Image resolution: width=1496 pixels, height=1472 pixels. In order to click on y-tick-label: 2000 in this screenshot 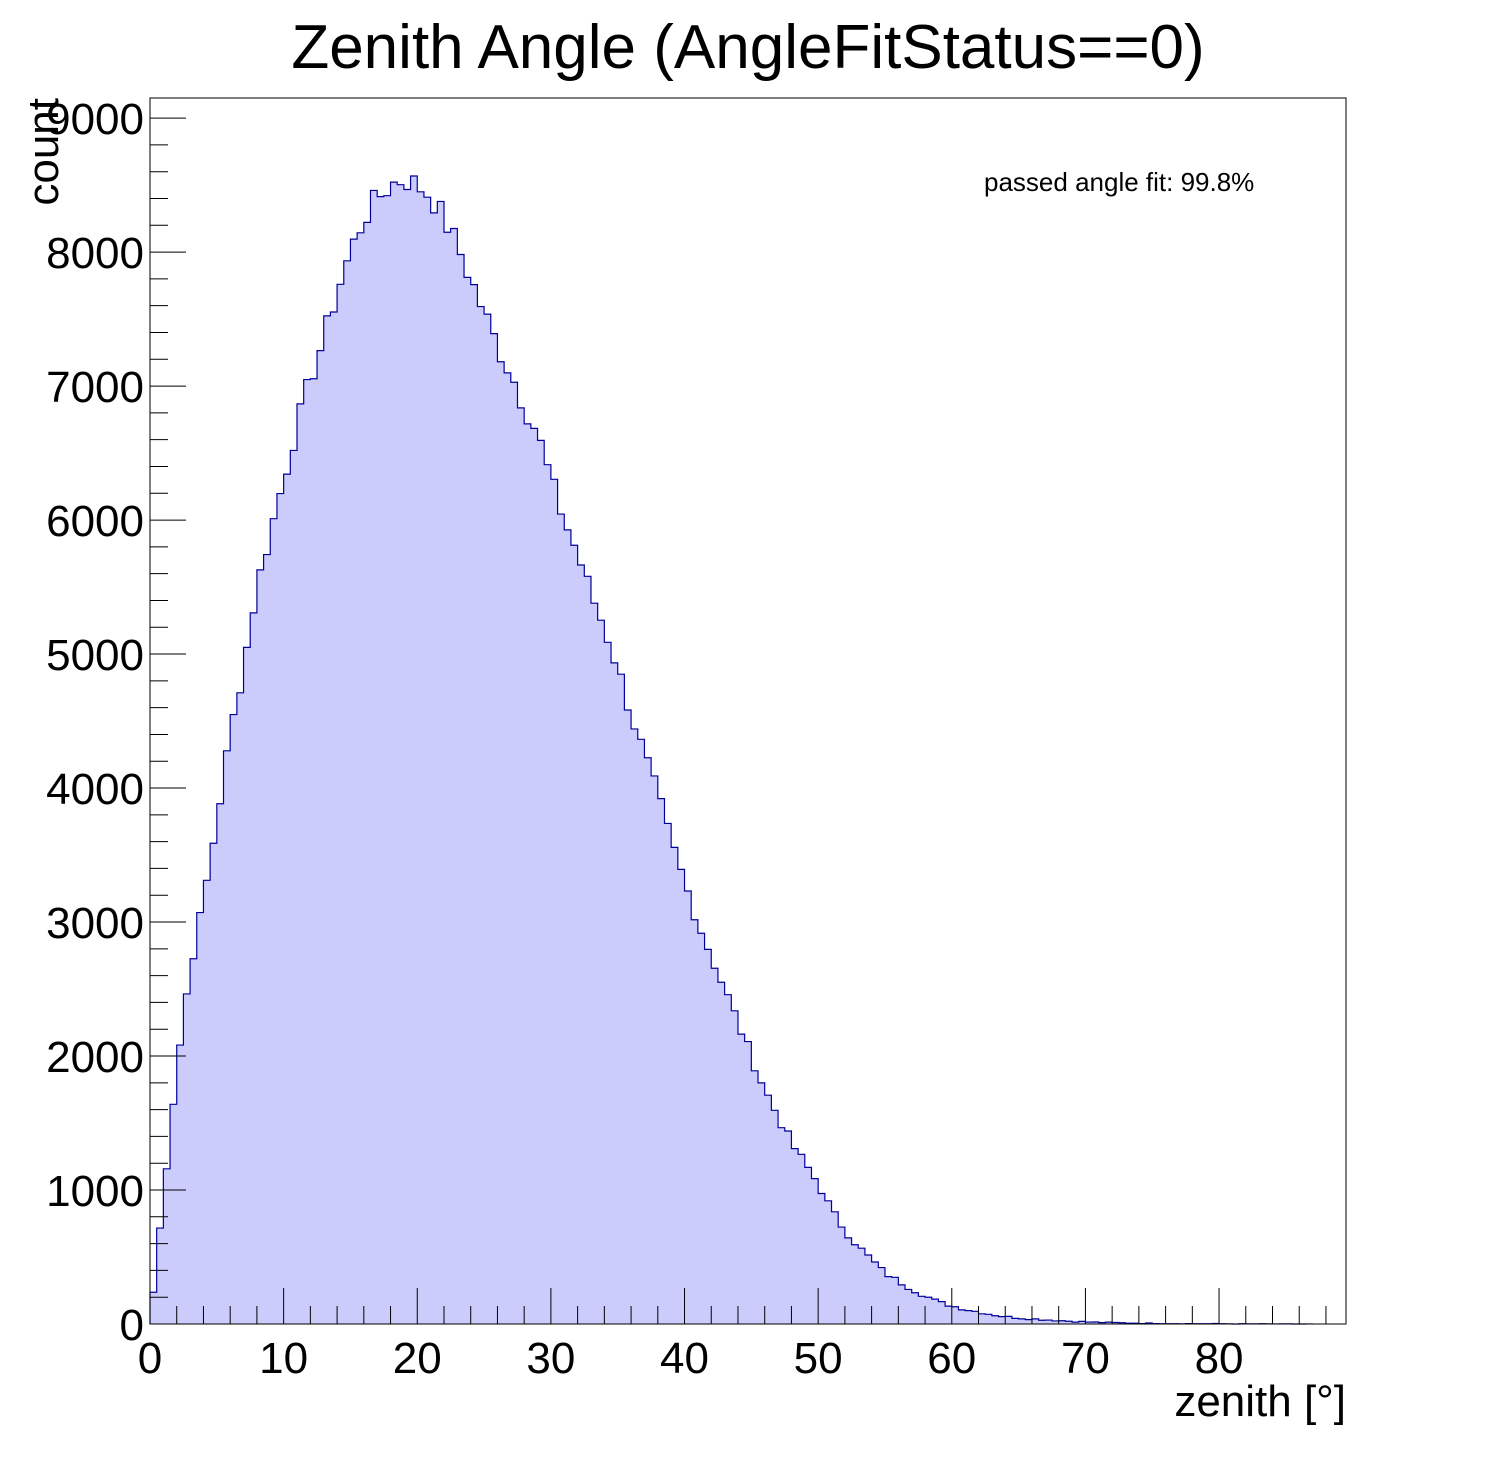, I will do `click(95, 1057)`.